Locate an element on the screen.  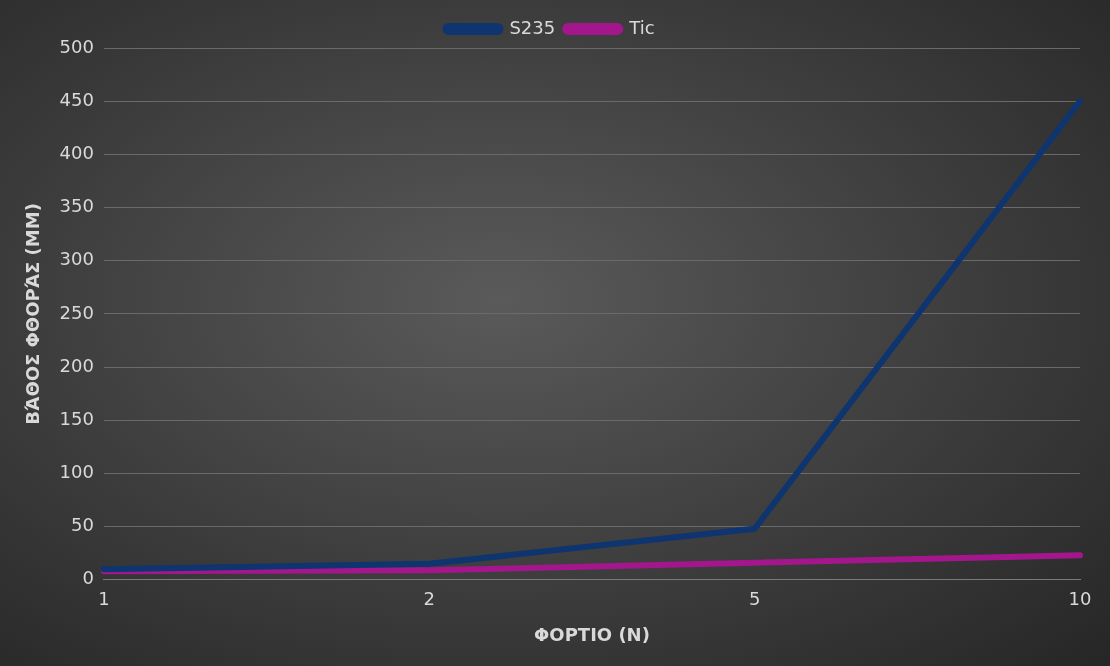
legend-label: Tic is located at coordinates (641, 27).